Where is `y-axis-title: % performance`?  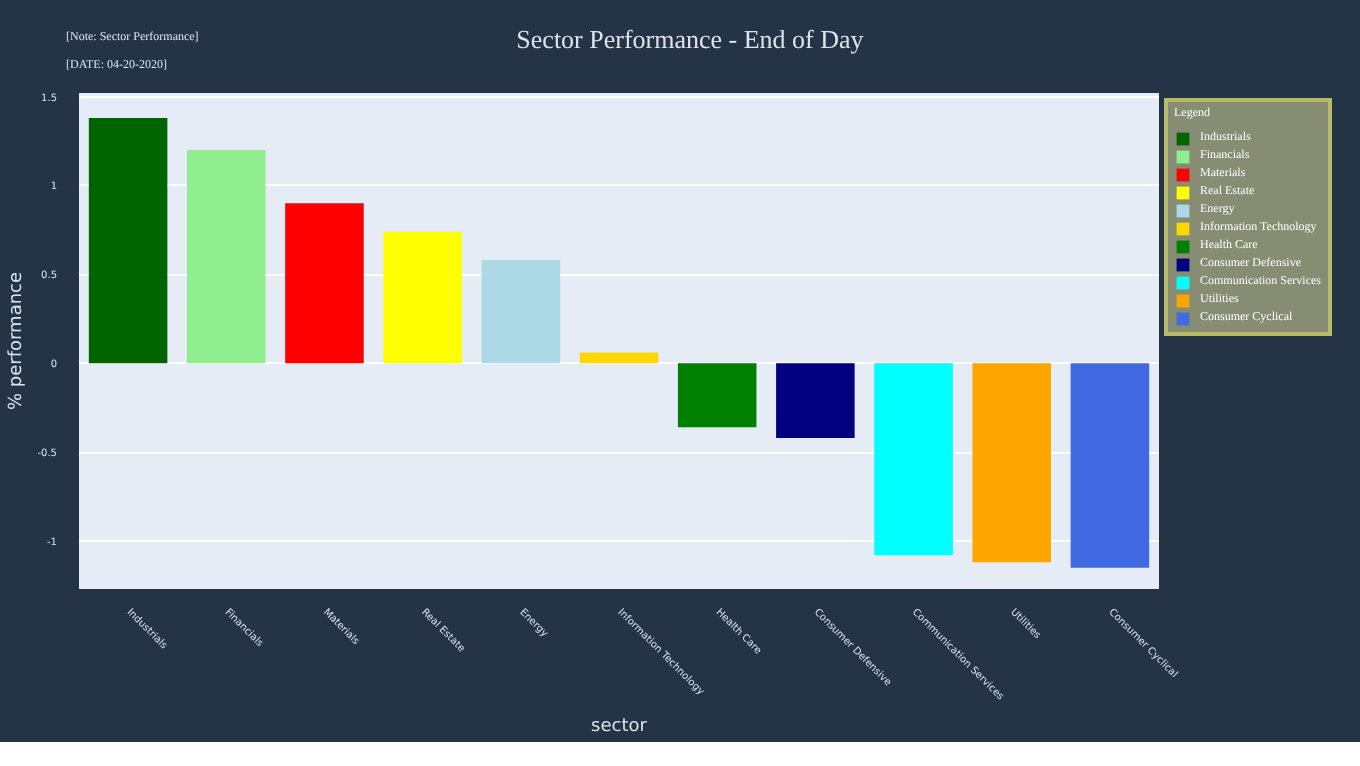 y-axis-title: % performance is located at coordinates (17, 341).